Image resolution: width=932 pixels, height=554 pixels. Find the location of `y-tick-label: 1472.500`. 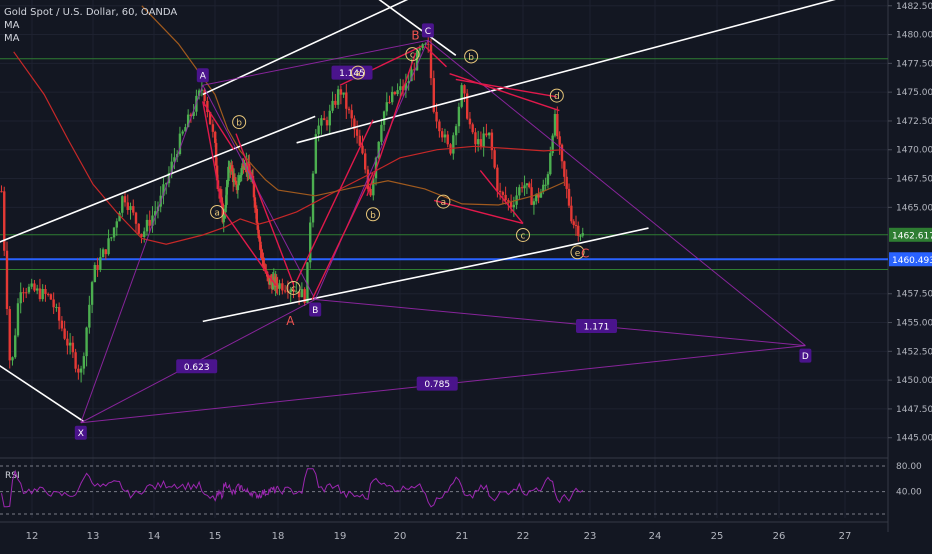

y-tick-label: 1472.500 is located at coordinates (914, 122).